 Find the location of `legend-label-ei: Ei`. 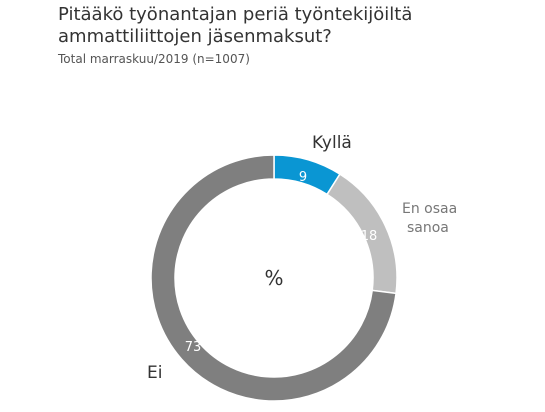

legend-label-ei: Ei is located at coordinates (154, 373).